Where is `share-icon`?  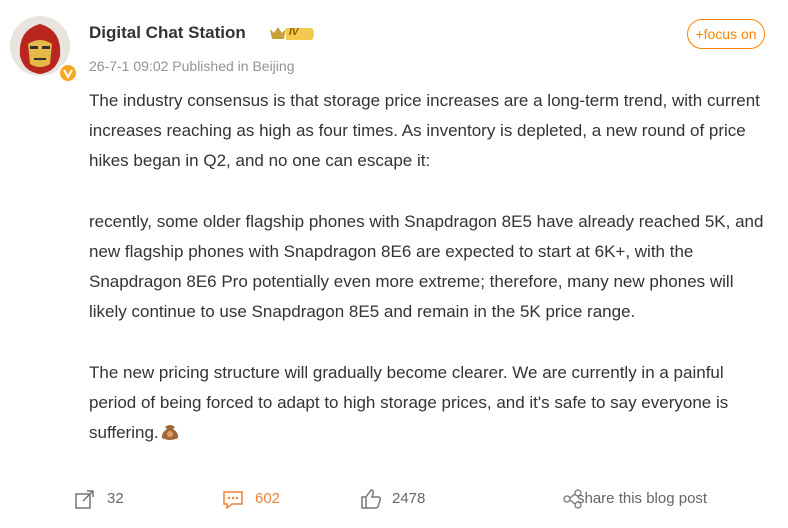 share-icon is located at coordinates (573, 499).